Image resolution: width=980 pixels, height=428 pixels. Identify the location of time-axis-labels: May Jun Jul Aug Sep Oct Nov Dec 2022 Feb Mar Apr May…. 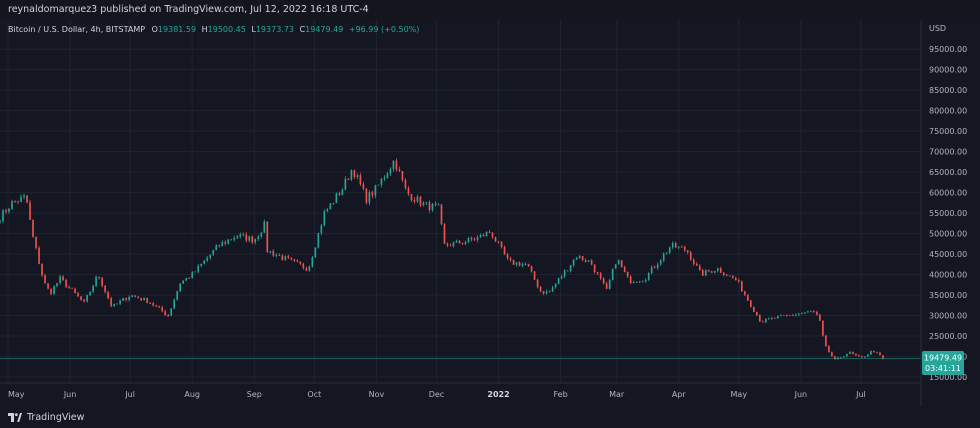
(437, 394).